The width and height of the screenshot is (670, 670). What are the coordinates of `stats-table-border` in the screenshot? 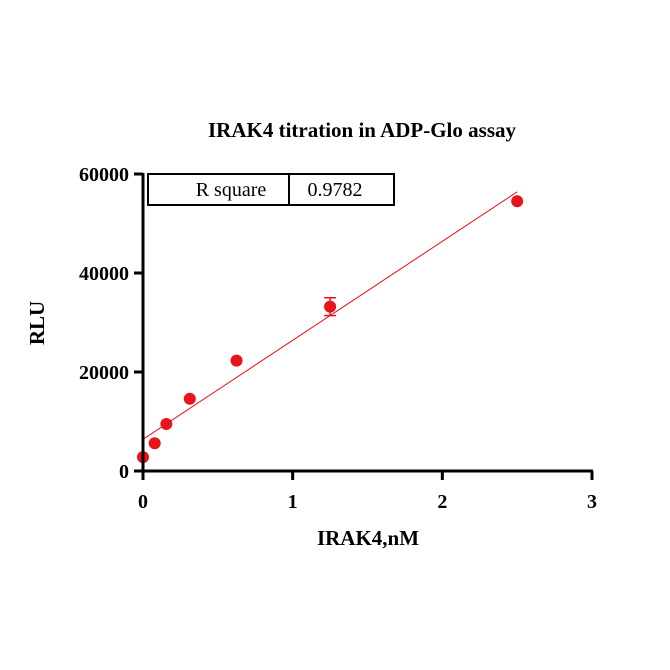 It's located at (271, 189).